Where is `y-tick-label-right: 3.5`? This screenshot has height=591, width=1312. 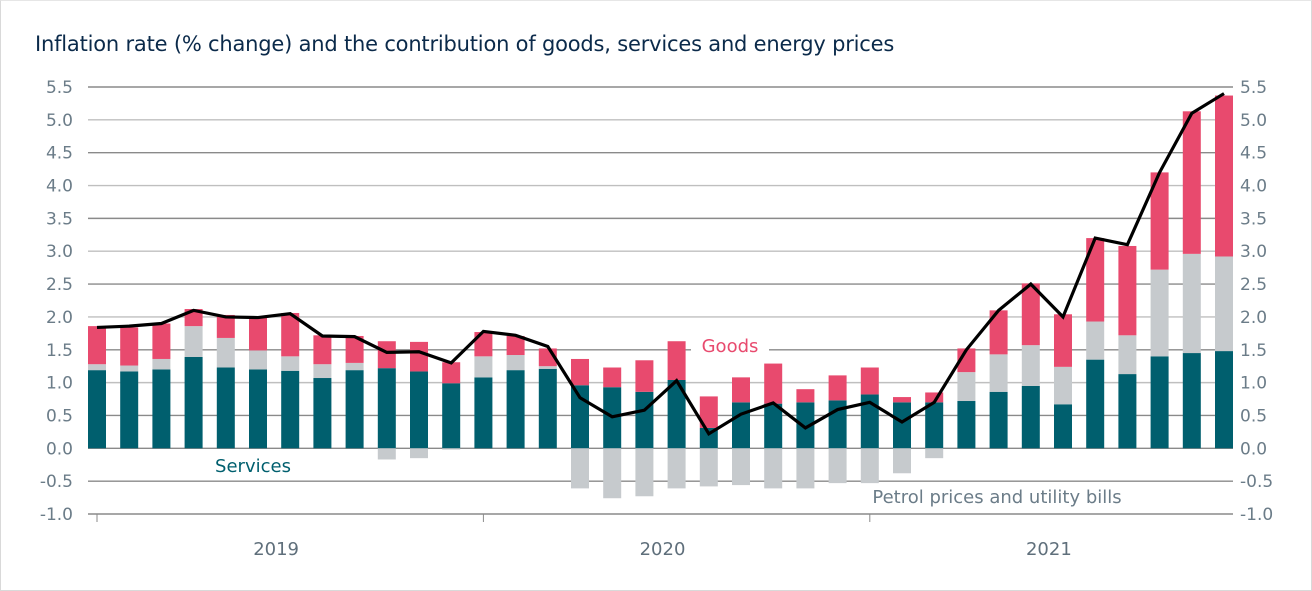
y-tick-label-right: 3.5 is located at coordinates (1253, 219).